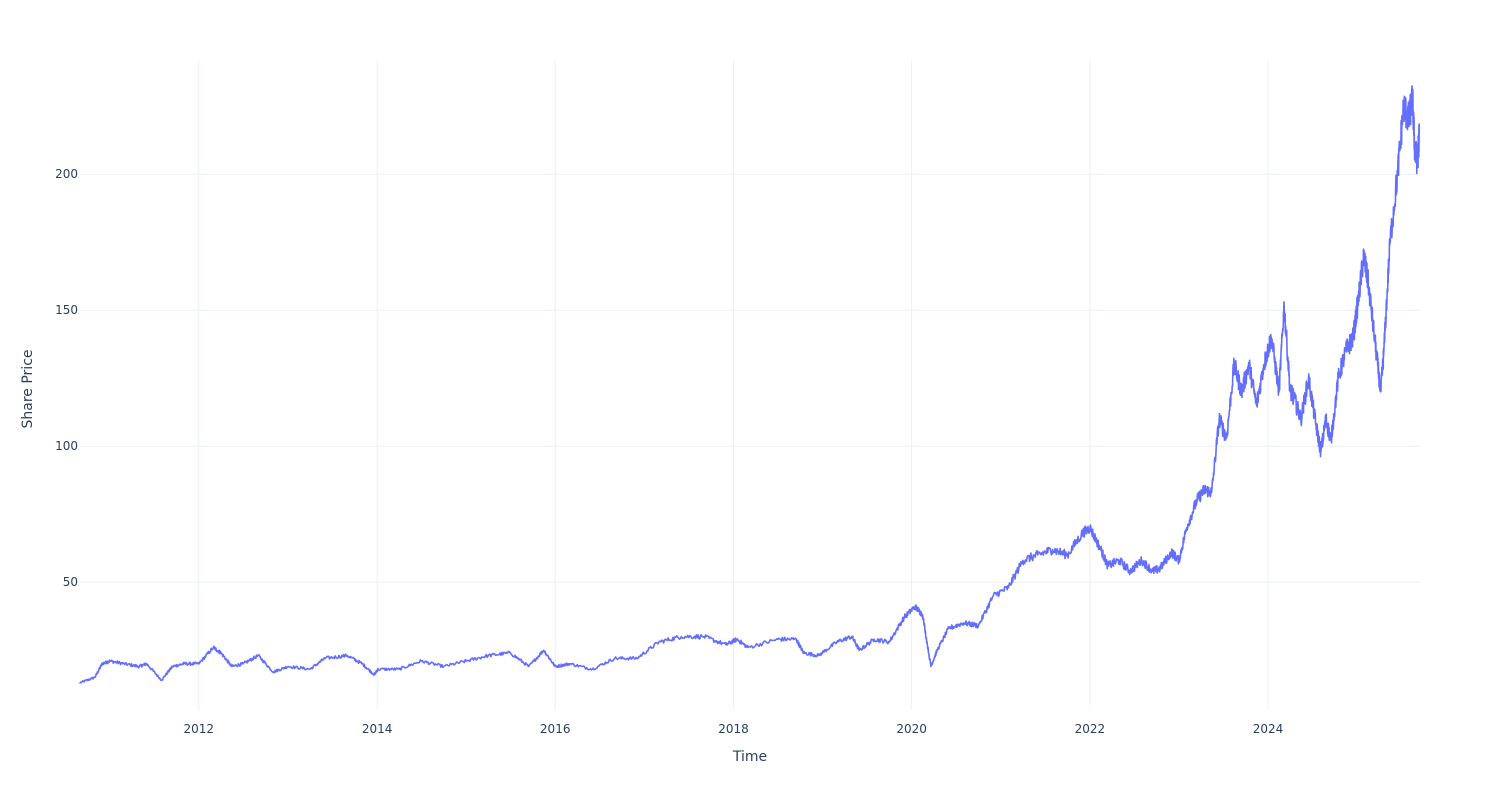 This screenshot has height=800, width=1500. What do you see at coordinates (28, 388) in the screenshot?
I see `y-axis-title: Share Price` at bounding box center [28, 388].